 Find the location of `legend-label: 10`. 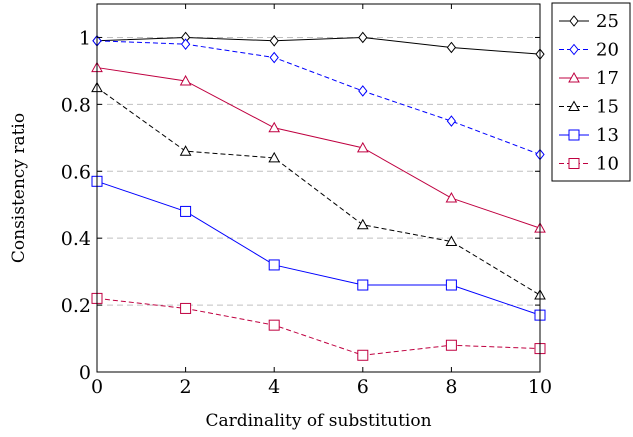

legend-label: 10 is located at coordinates (607, 164).